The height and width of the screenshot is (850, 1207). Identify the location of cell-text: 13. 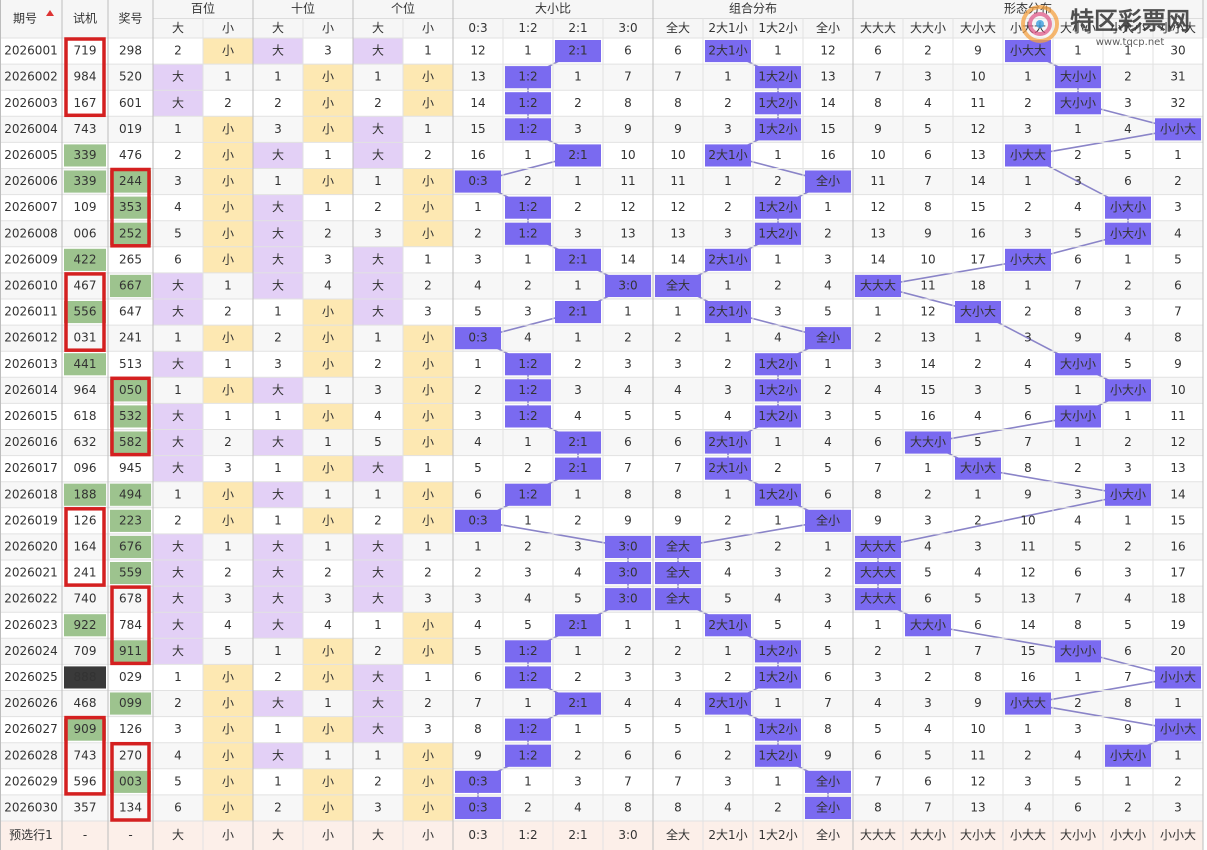
(977, 807).